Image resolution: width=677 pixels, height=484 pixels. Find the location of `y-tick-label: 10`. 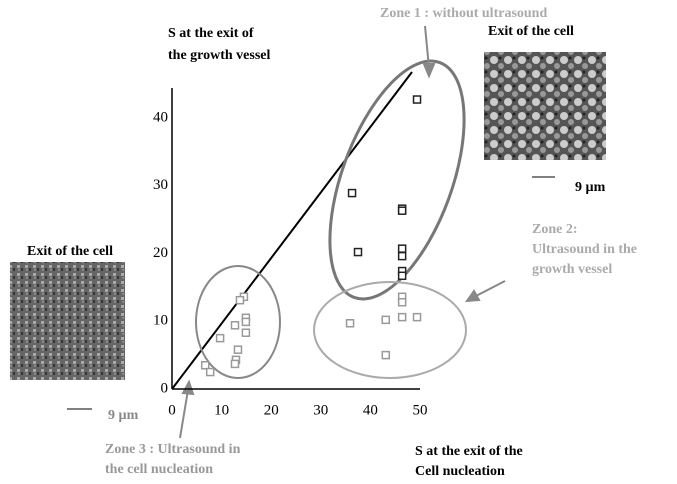

y-tick-label: 10 is located at coordinates (160, 321).